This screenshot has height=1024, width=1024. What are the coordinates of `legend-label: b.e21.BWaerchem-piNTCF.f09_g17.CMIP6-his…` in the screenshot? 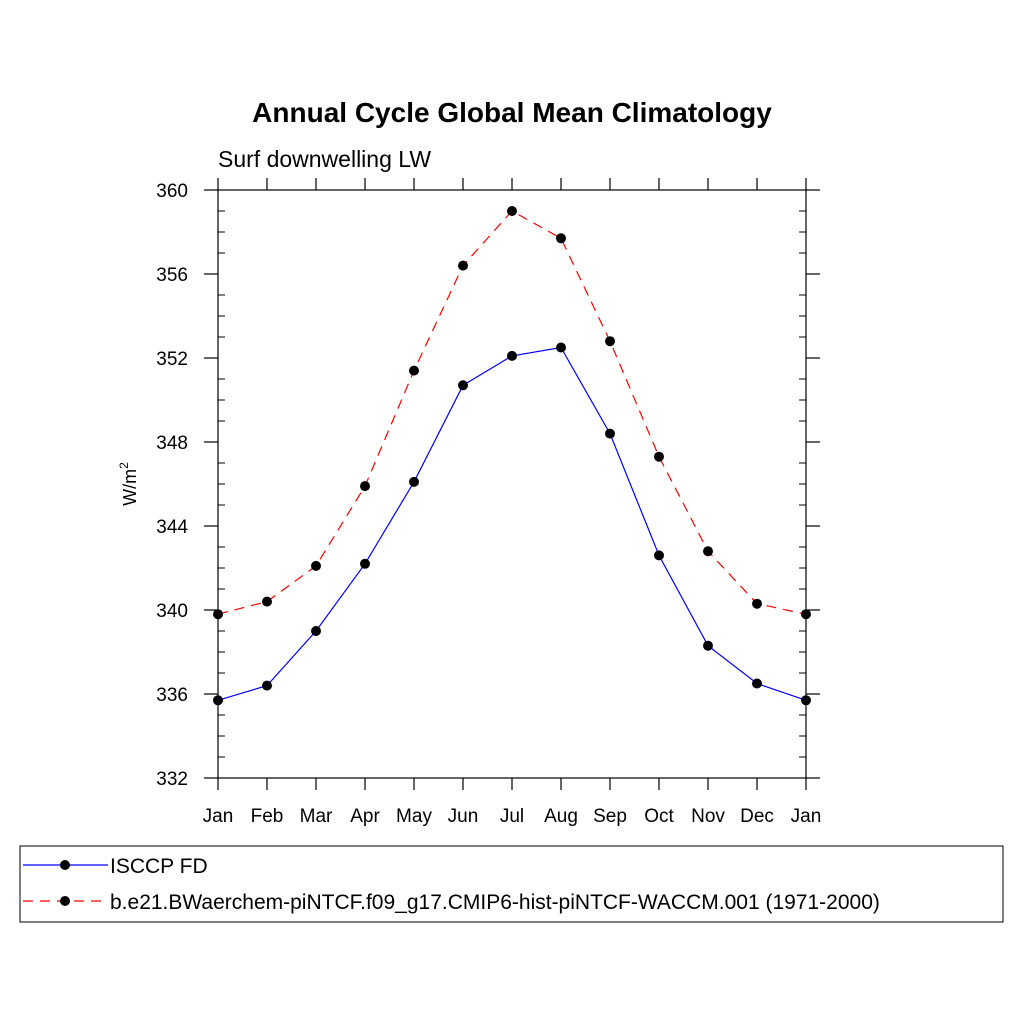 It's located at (495, 902).